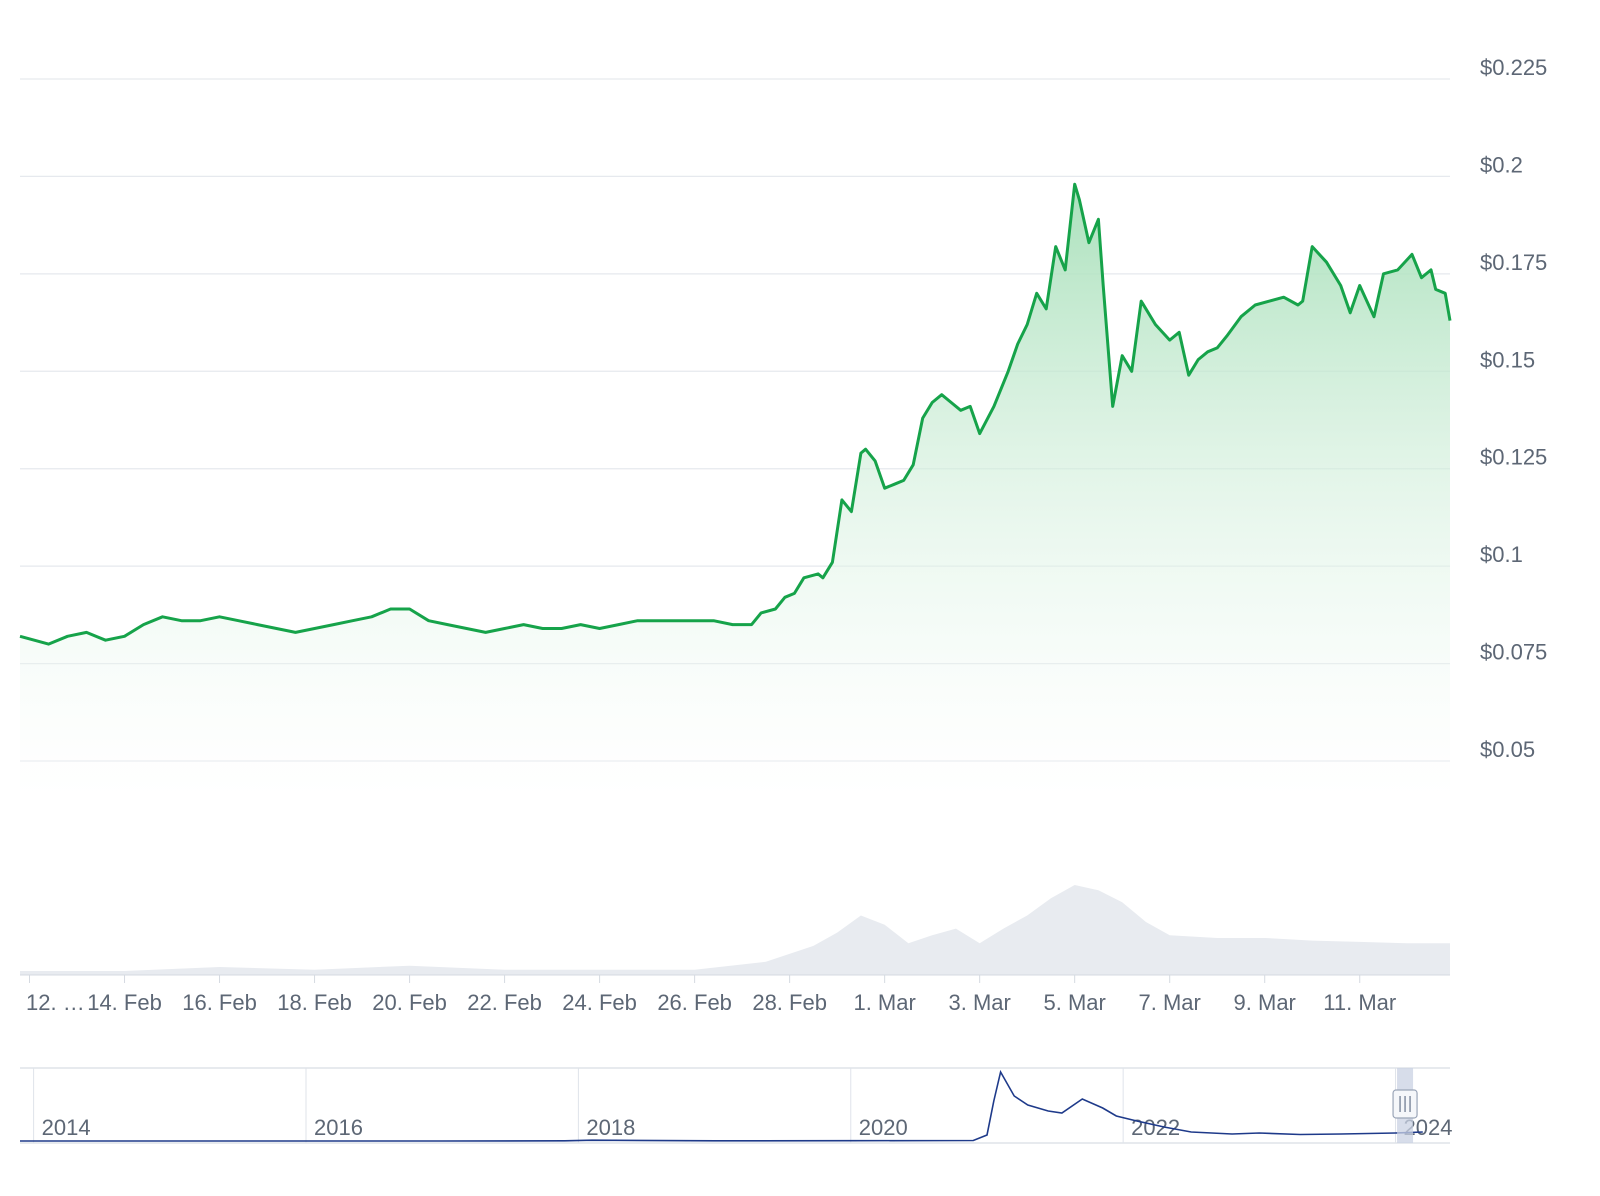 Image resolution: width=1600 pixels, height=1196 pixels. Describe the element at coordinates (314, 1002) in the screenshot. I see `x-tick-label: 18. Feb` at that location.